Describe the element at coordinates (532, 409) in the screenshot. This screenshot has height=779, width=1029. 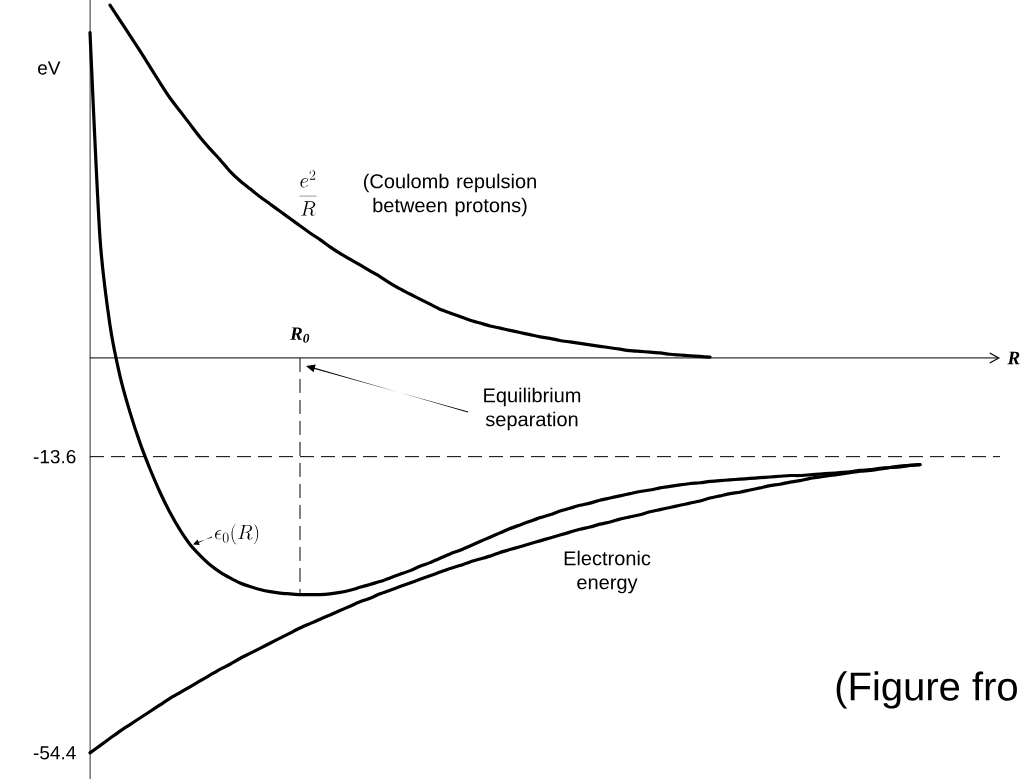
I see `annotation: Equilibrium separation` at that location.